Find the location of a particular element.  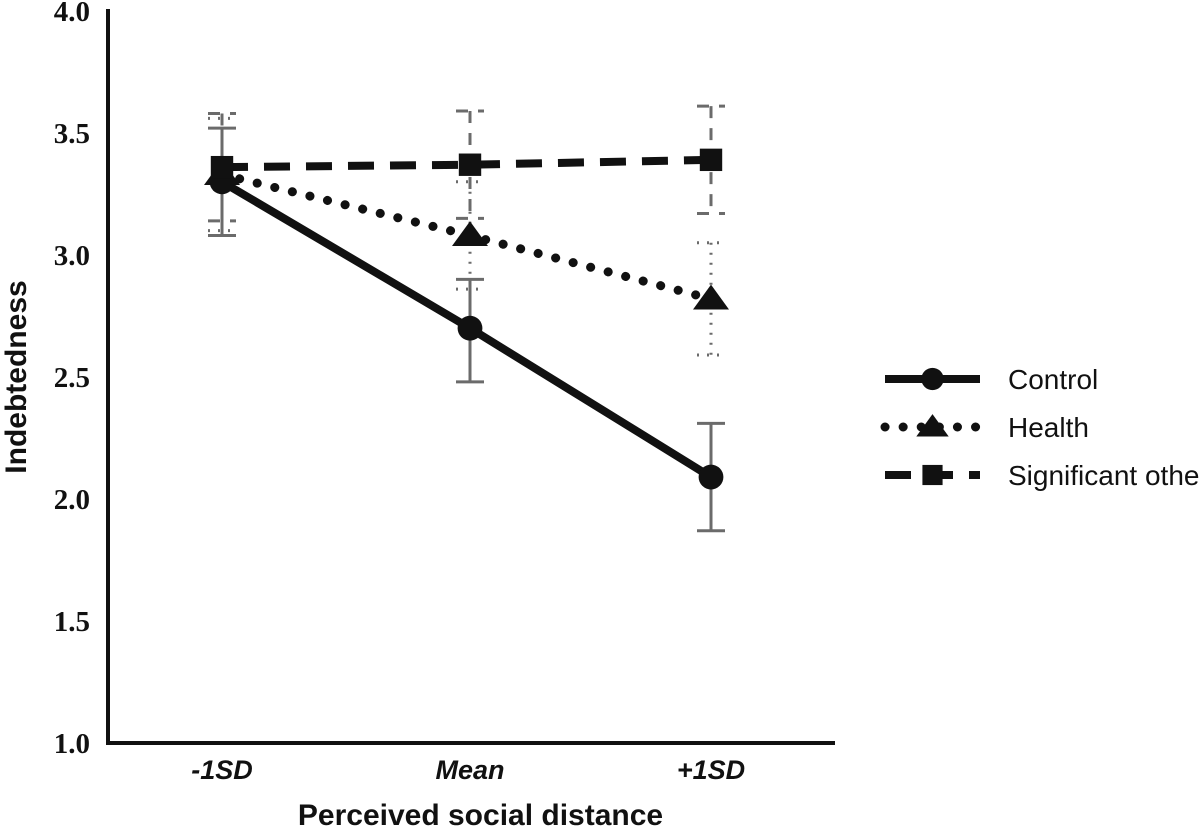

y-tick-label: 1.5 is located at coordinates (72, 622).